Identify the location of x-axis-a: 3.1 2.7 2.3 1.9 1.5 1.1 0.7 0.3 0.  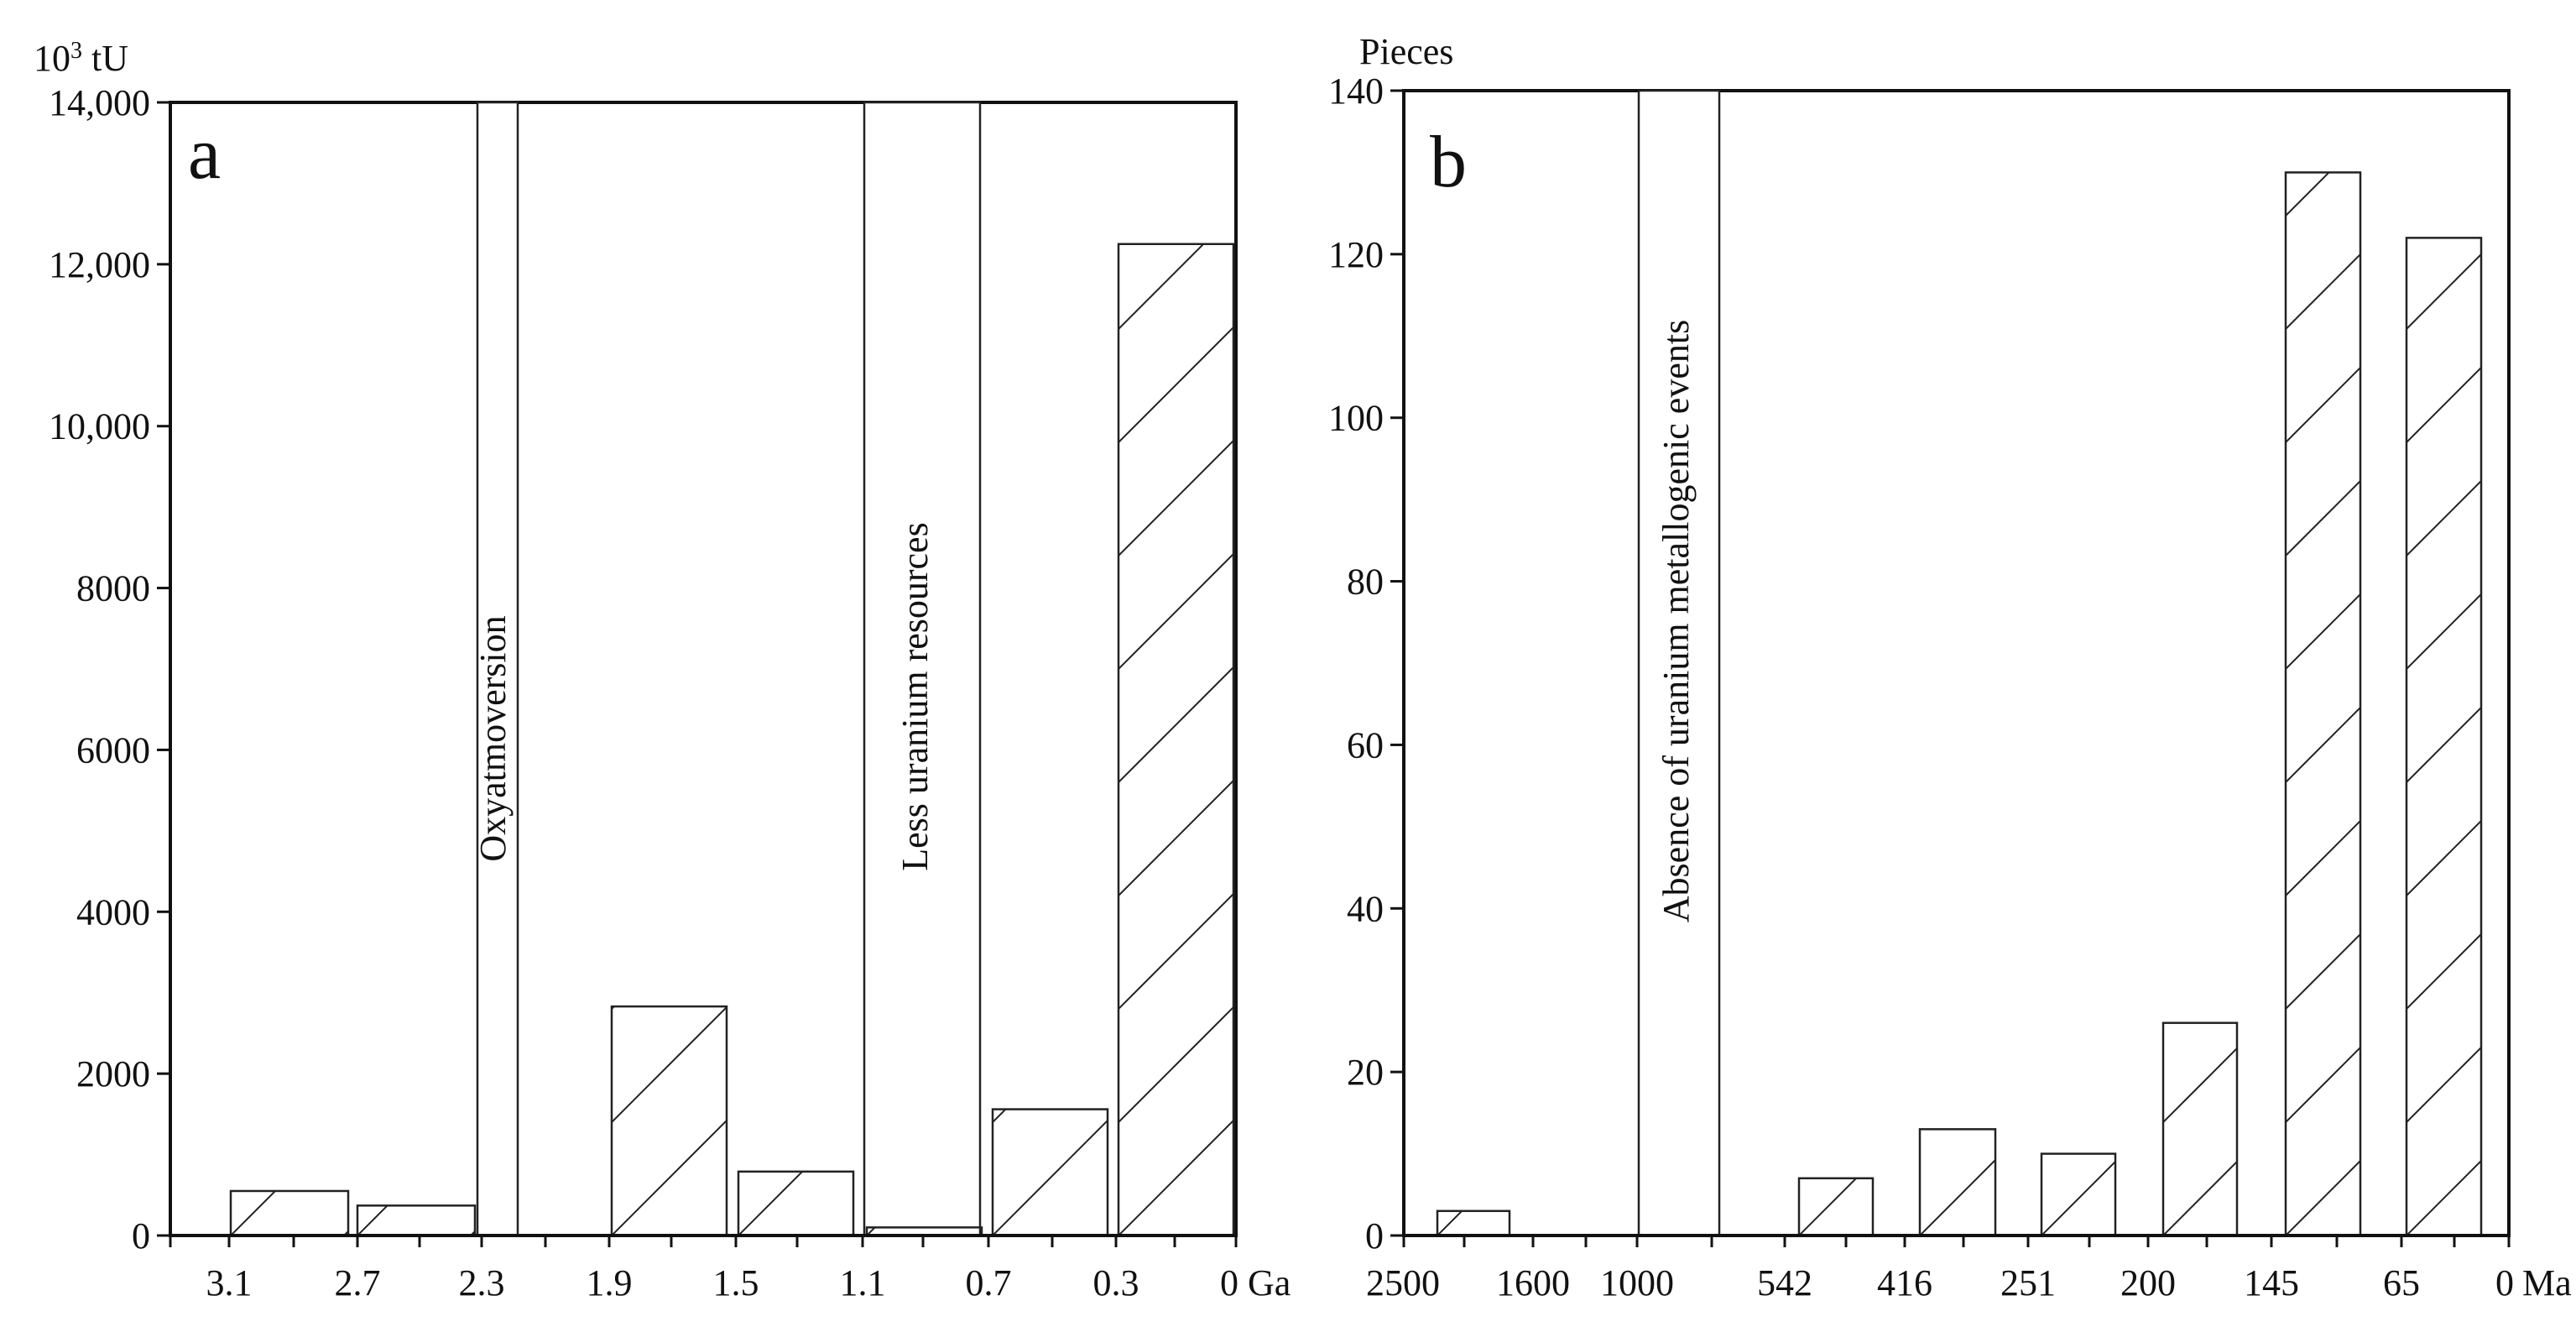
(703, 1269).